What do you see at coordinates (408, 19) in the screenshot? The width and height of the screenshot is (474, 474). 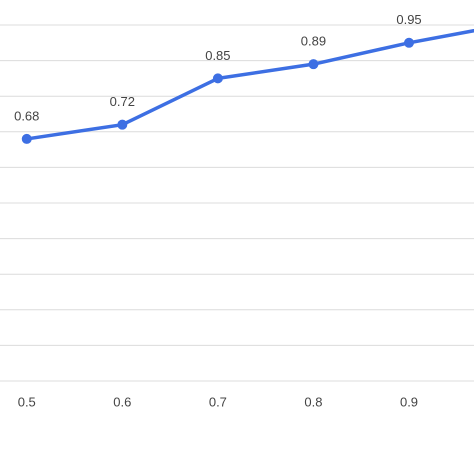 I see `value-label: 0.95` at bounding box center [408, 19].